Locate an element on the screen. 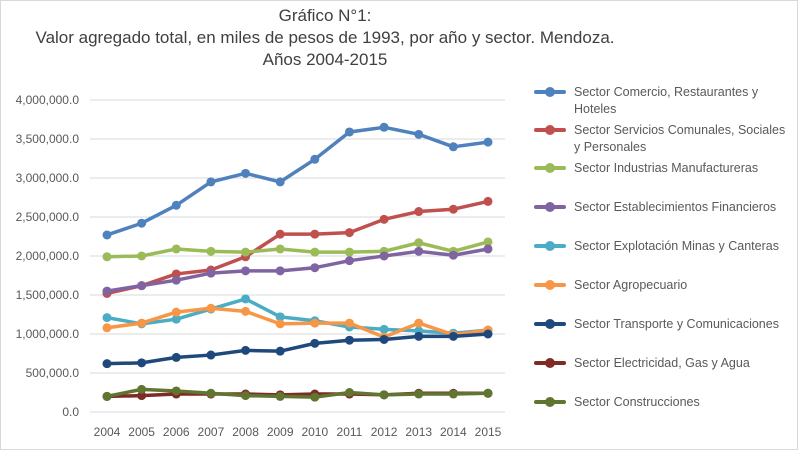  legend-label: Sector Establecimientos Financieros is located at coordinates (675, 207).